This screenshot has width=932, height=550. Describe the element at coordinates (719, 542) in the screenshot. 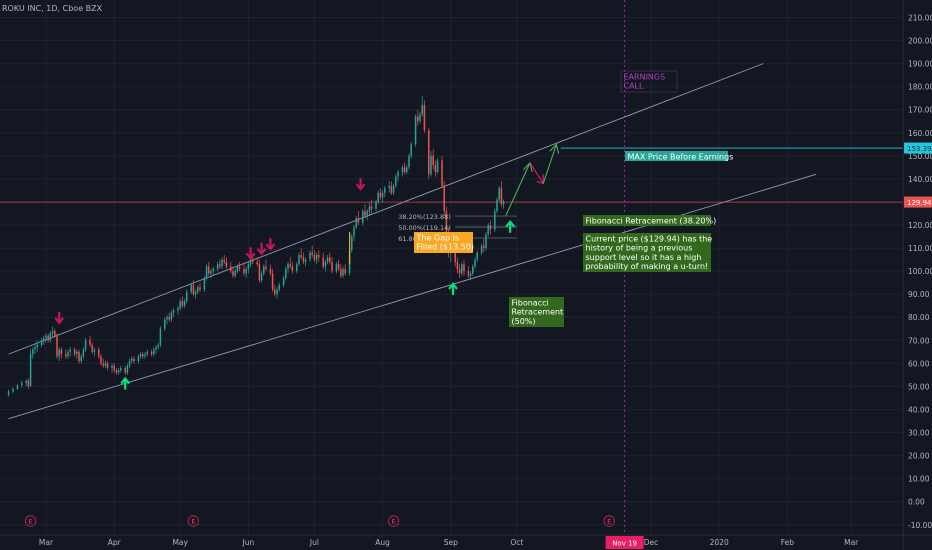

I see `x-tick-label: 2020` at that location.